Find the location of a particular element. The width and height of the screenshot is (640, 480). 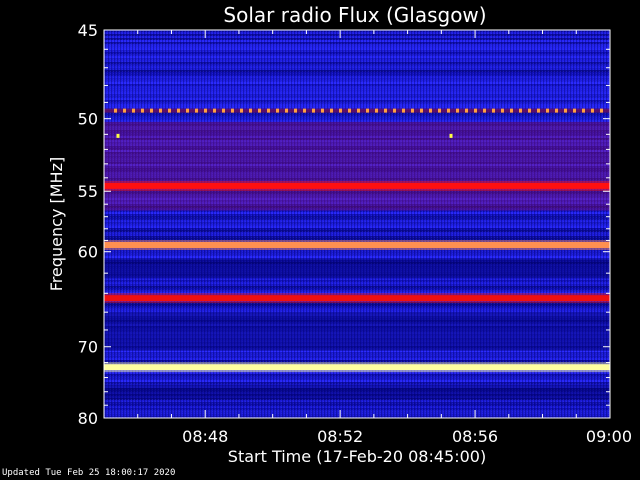

y-tick-label-50: 50 is located at coordinates (88, 119).